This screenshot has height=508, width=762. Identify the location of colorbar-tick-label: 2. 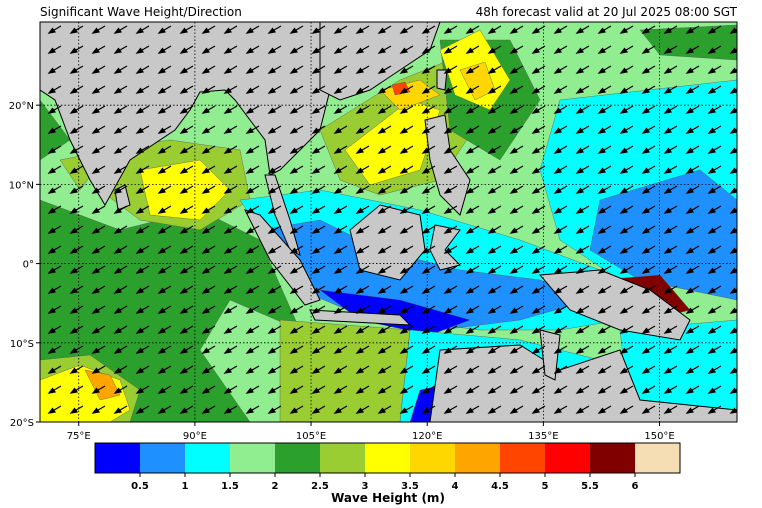
(275, 486).